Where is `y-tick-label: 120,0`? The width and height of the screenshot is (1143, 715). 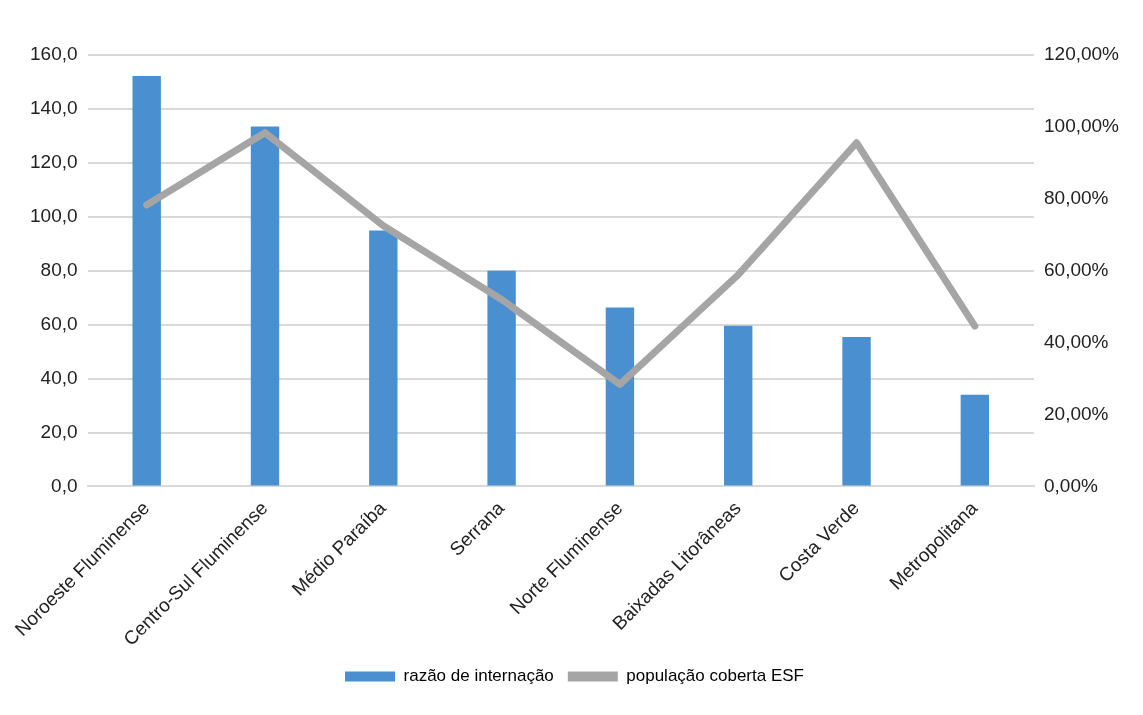 y-tick-label: 120,0 is located at coordinates (54, 162).